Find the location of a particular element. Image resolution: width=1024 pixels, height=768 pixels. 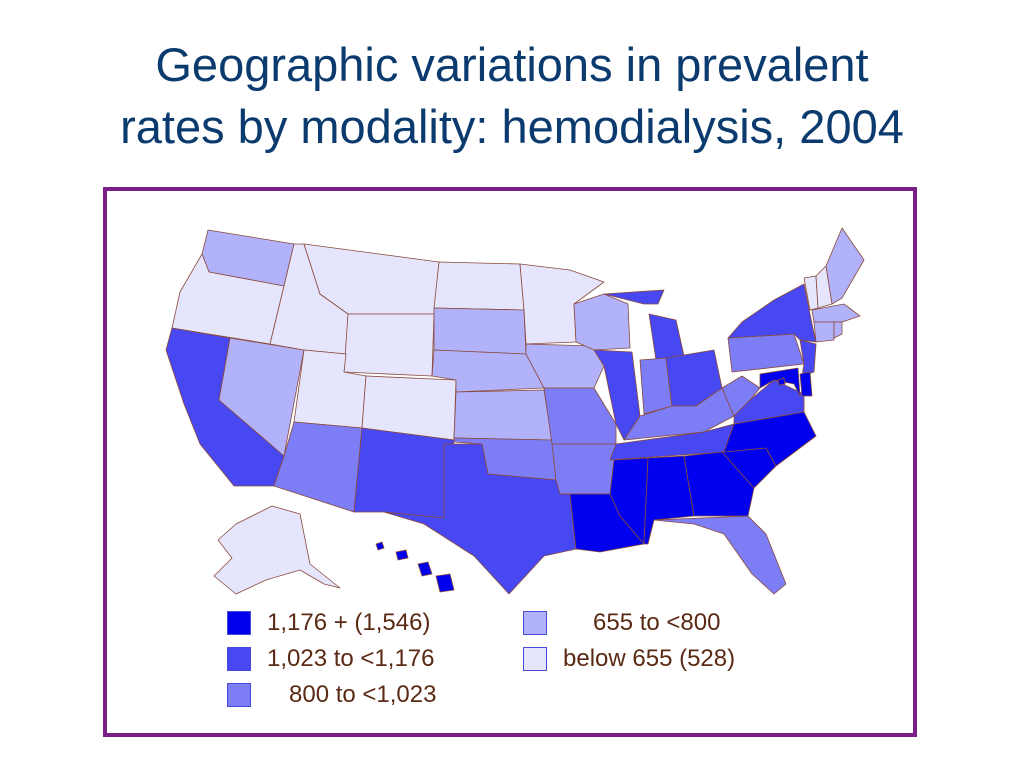

state-AR is located at coordinates (584, 469).